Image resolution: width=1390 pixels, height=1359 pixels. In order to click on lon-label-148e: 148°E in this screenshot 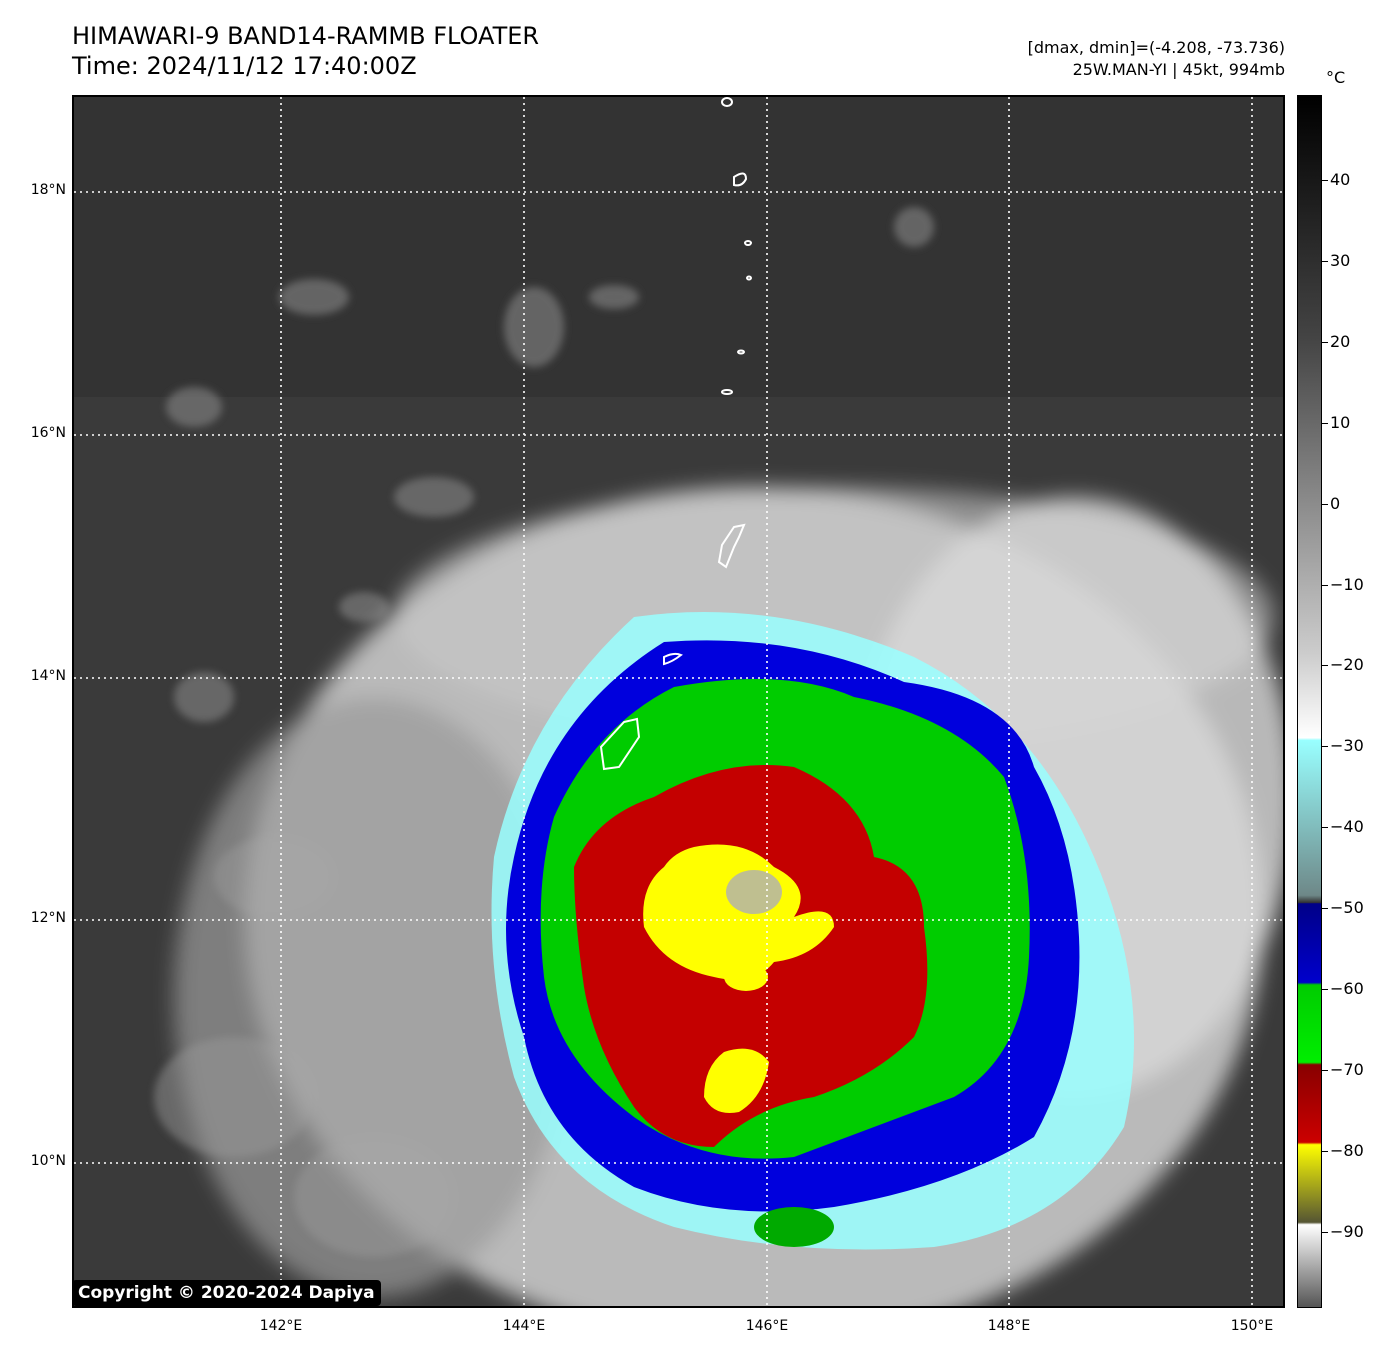, I will do `click(1009, 1326)`.